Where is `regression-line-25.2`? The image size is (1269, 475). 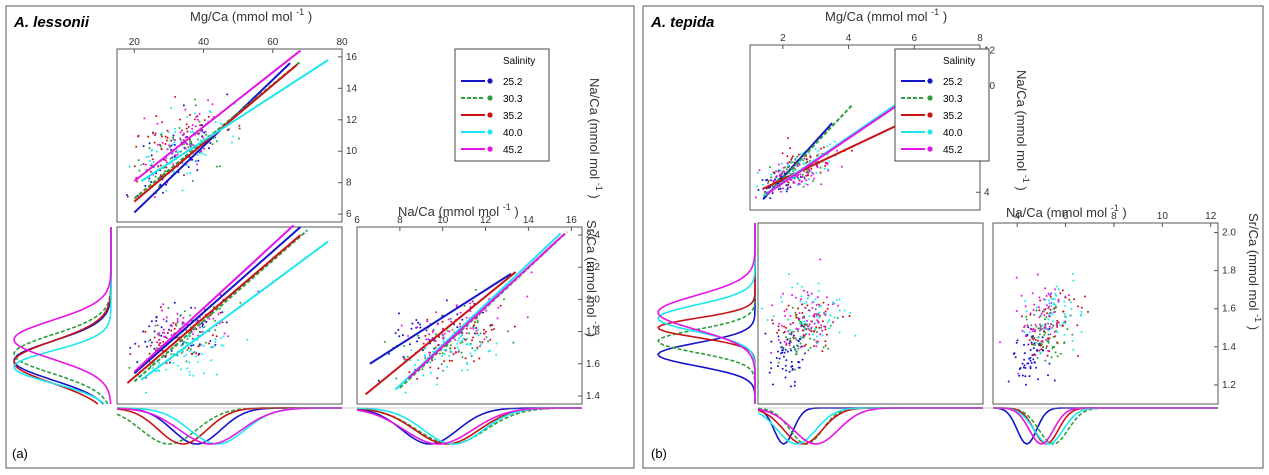 regression-line-25.2 is located at coordinates (217, 300).